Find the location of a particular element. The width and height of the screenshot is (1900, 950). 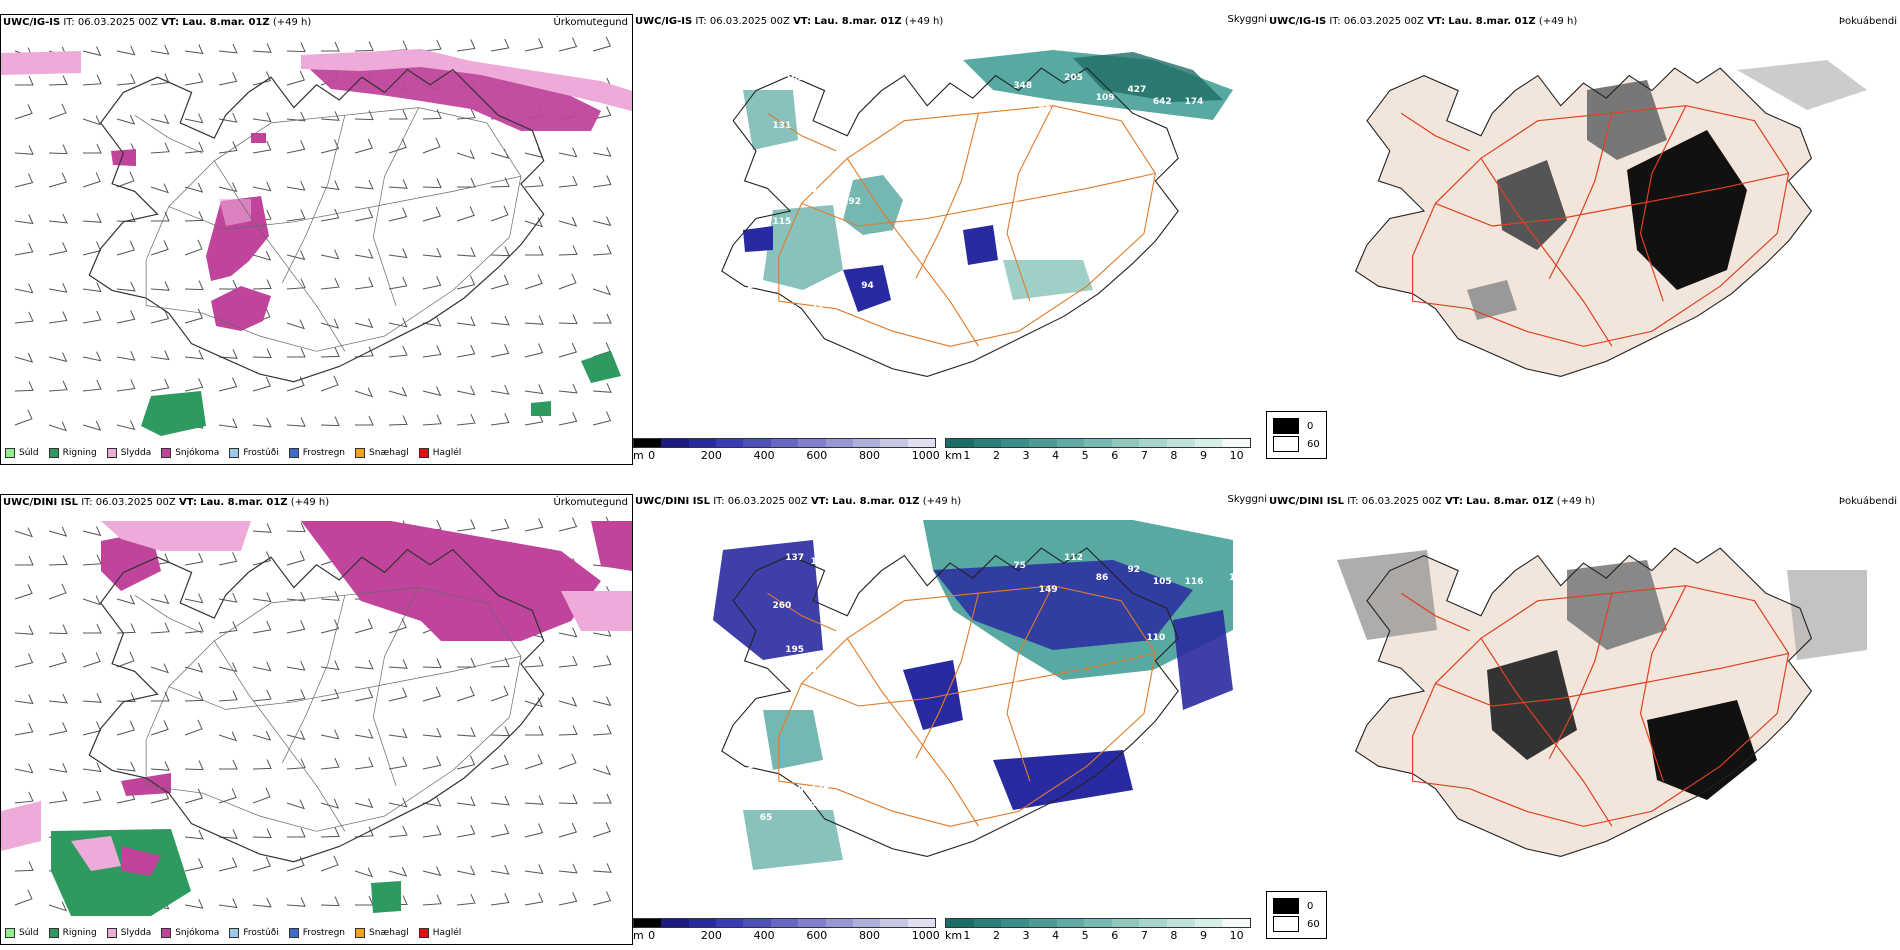

colorbar-tick: 8 is located at coordinates (1174, 455).